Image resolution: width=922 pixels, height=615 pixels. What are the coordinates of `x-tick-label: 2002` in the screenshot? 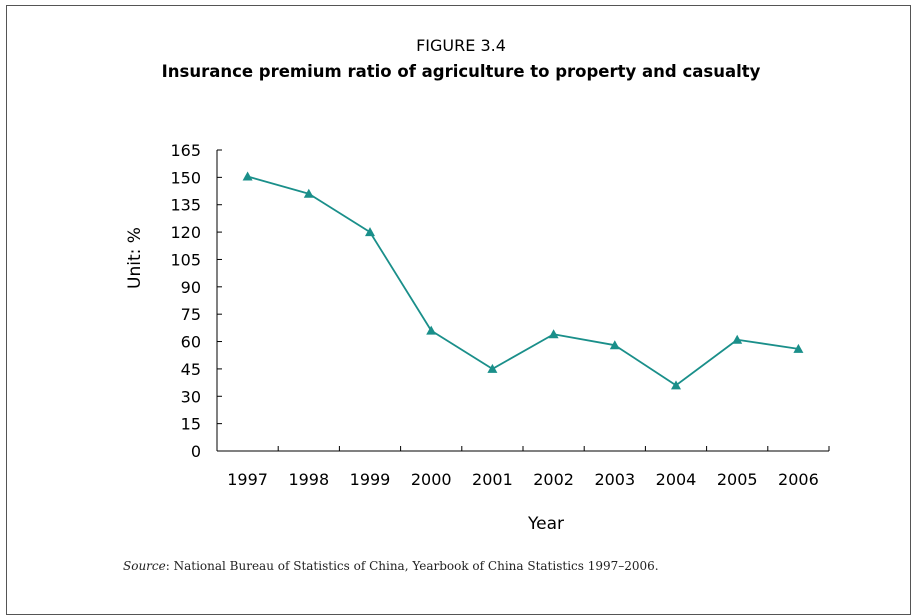 It's located at (553, 479).